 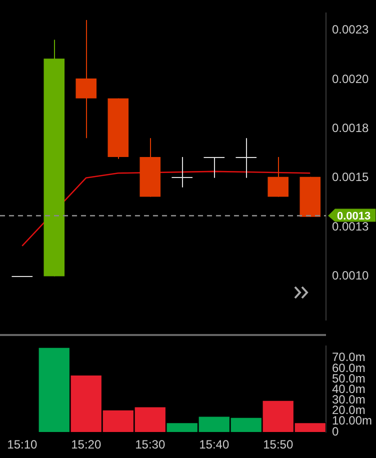 I want to click on x-tick-label: 15:10, so click(x=22, y=445).